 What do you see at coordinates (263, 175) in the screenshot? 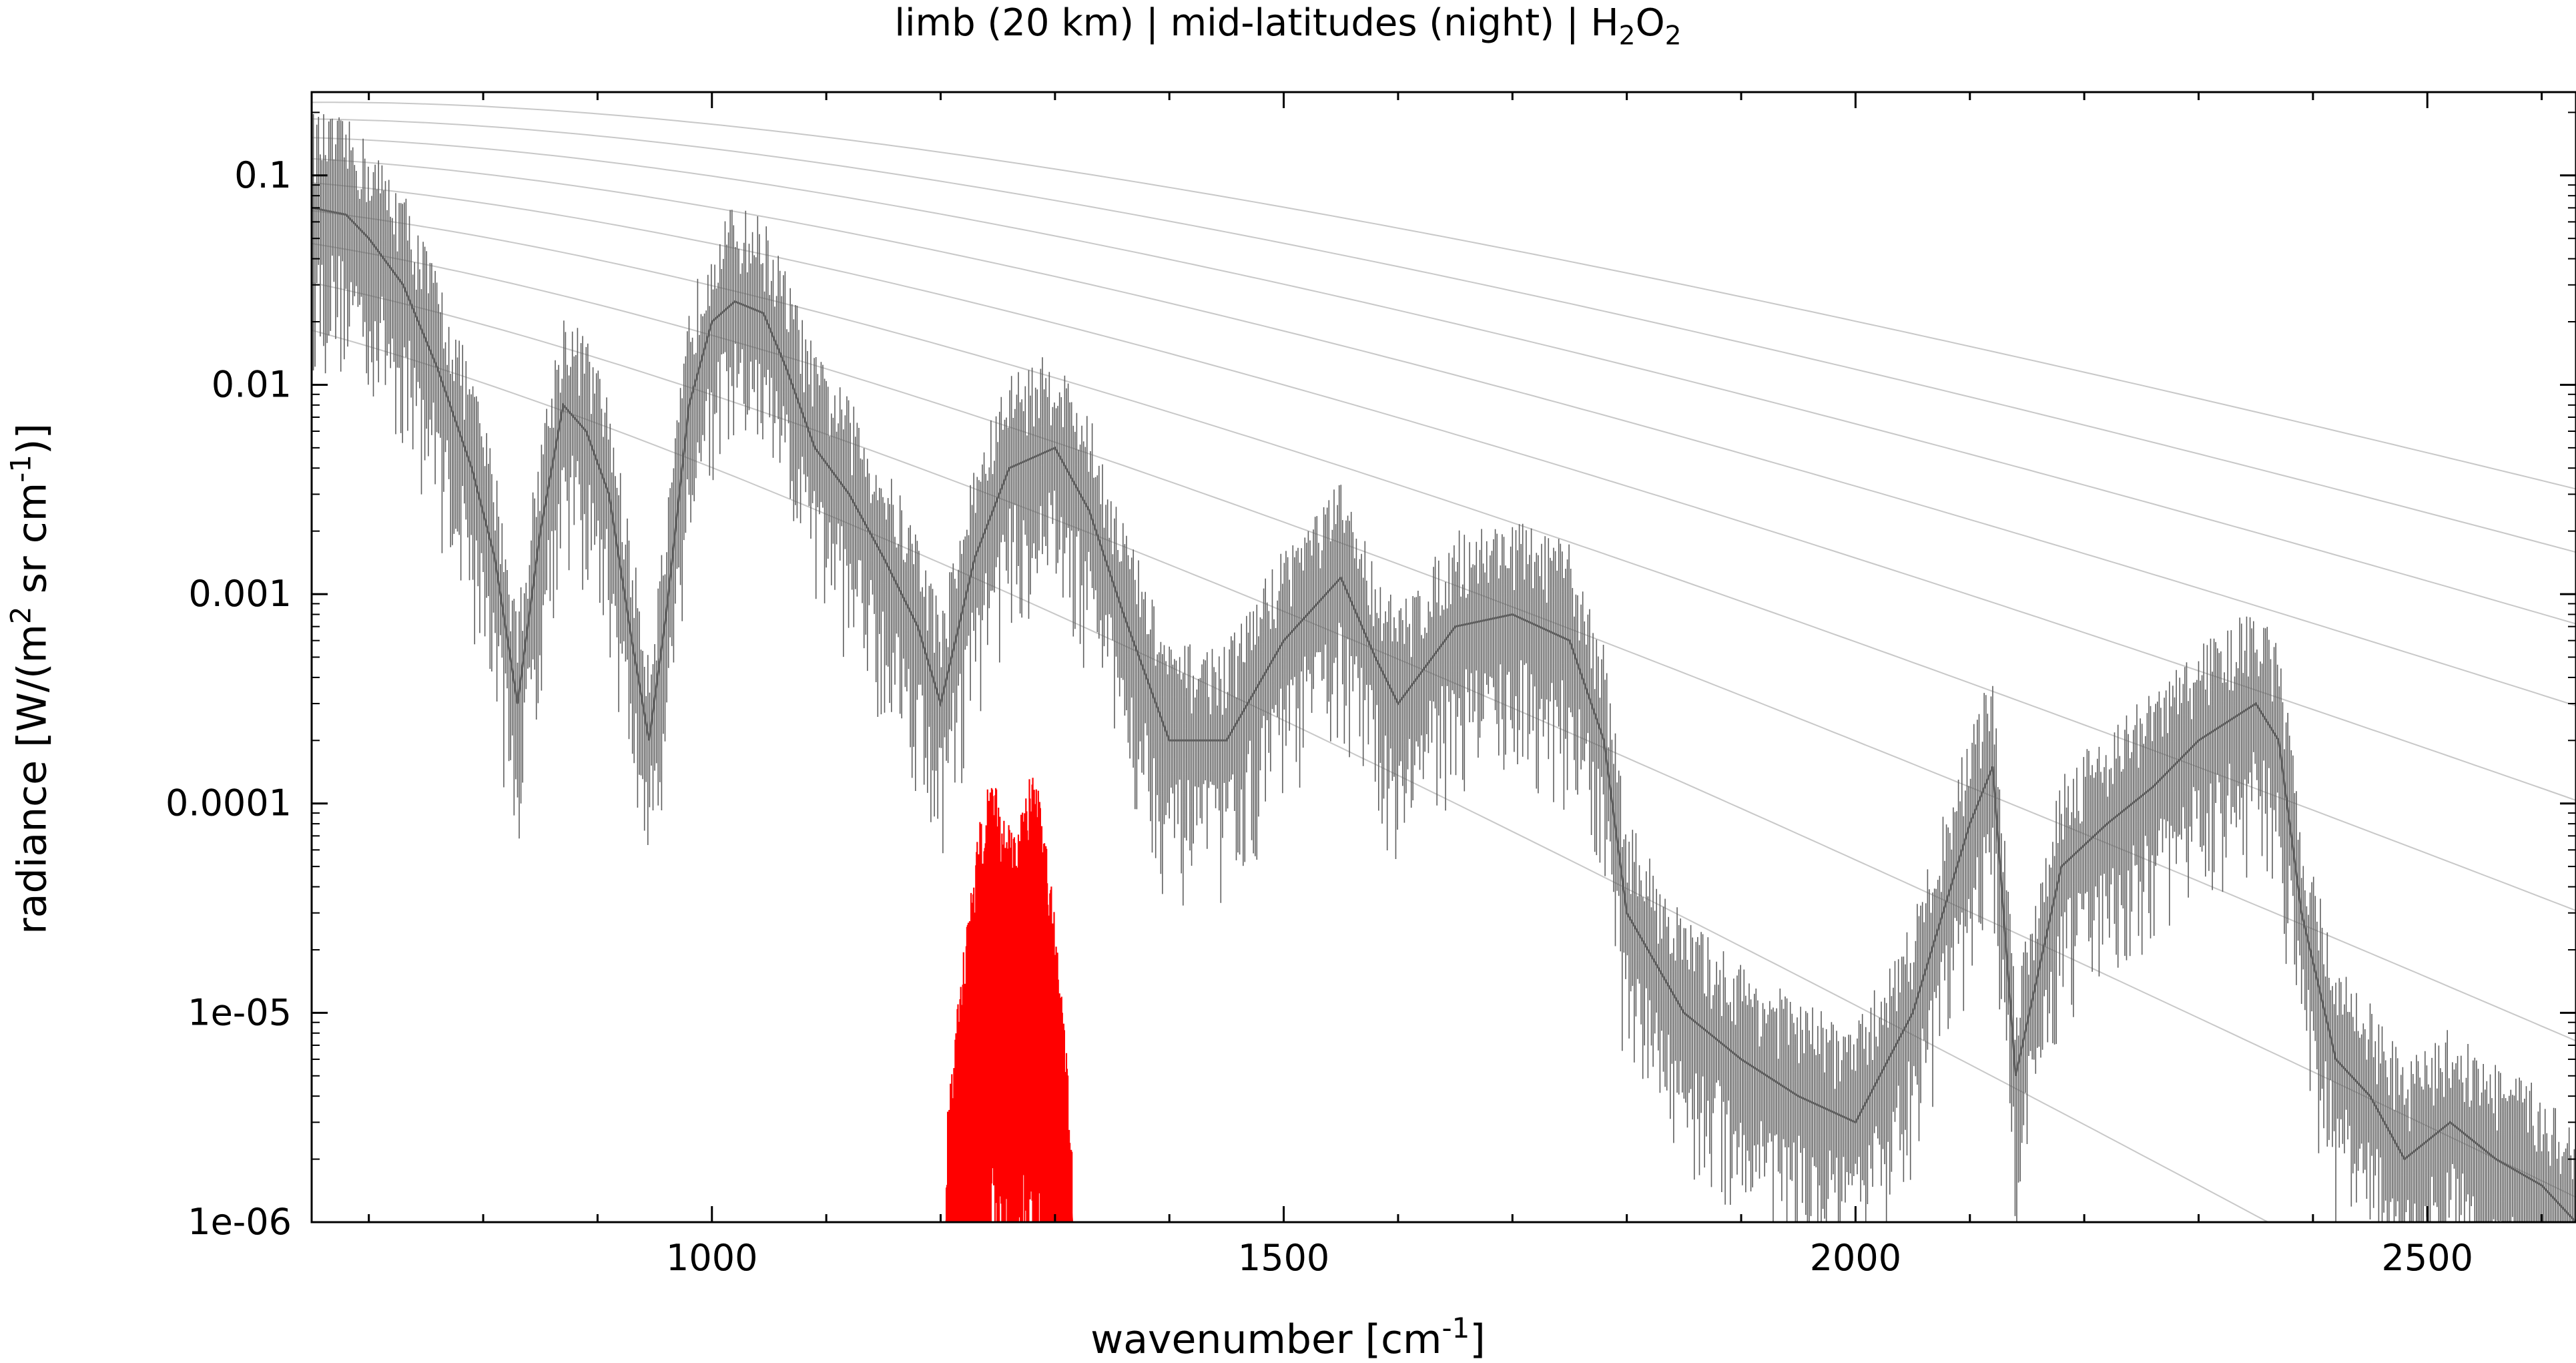
I see `y-tick-label: 0.1` at bounding box center [263, 175].